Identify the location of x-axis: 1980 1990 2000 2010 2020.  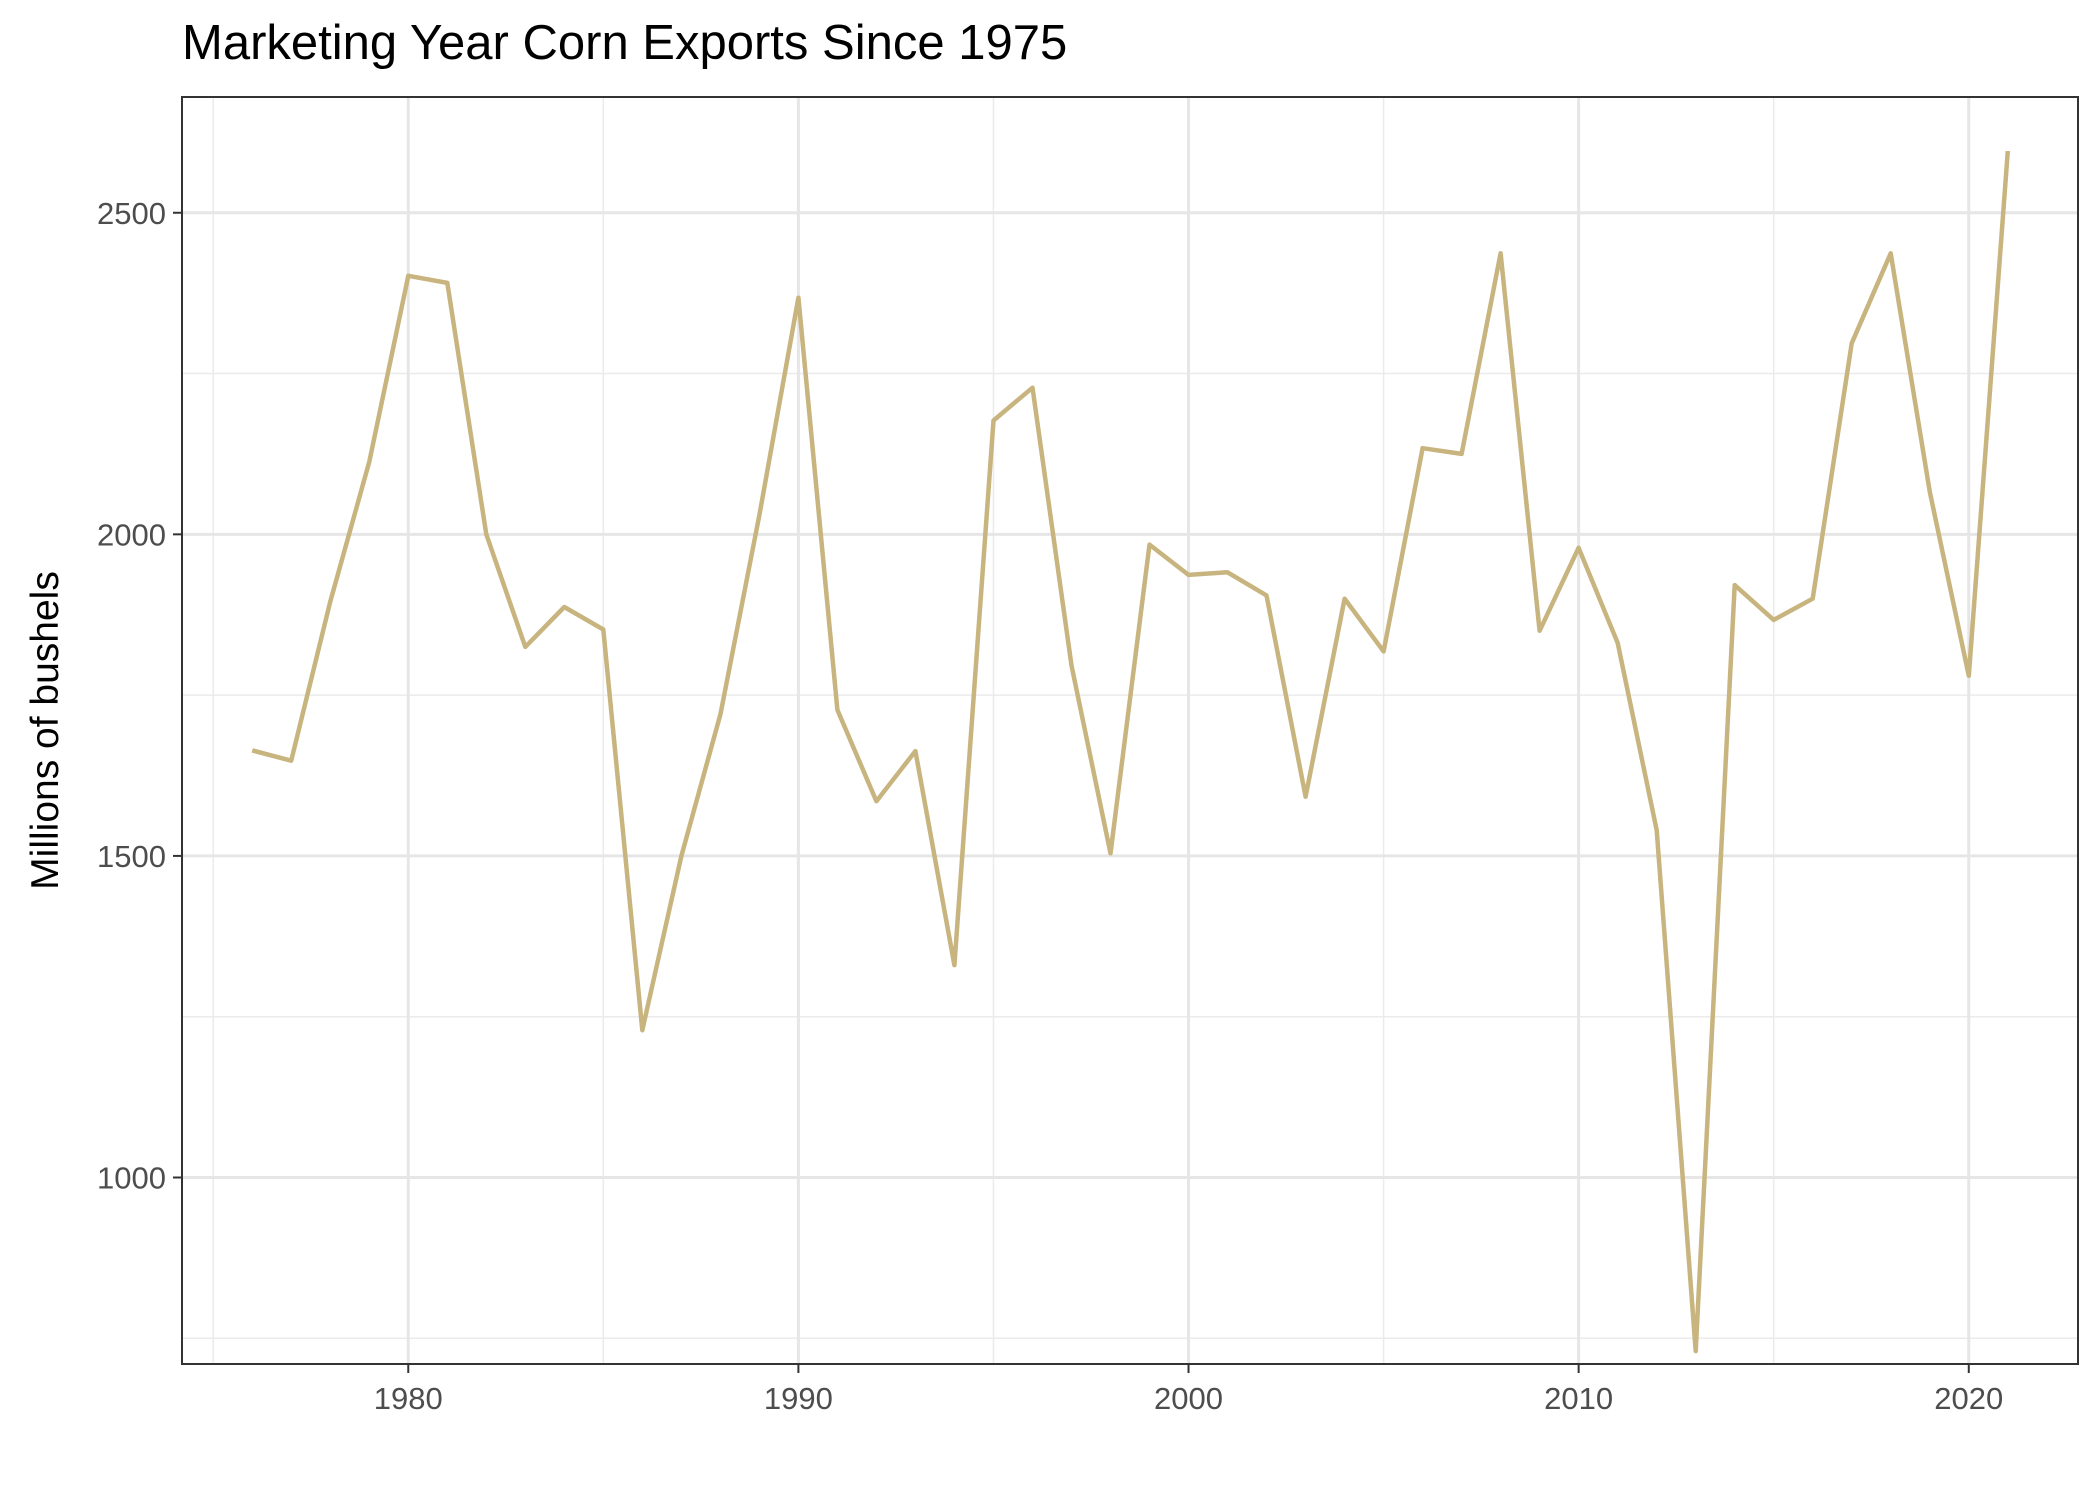
(1188, 1390).